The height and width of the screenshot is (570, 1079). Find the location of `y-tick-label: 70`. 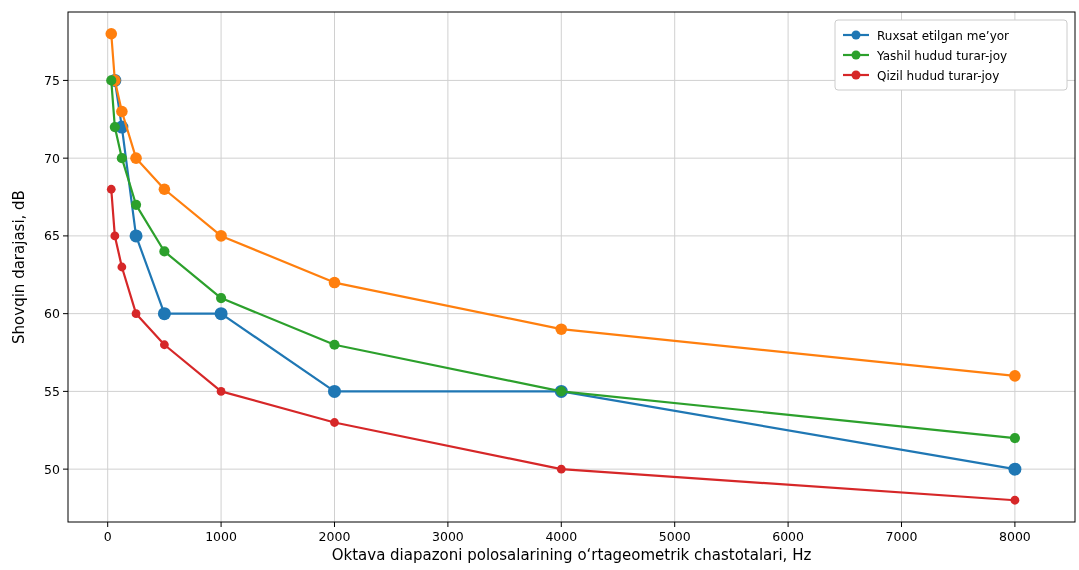

y-tick-label: 70 is located at coordinates (52, 158).